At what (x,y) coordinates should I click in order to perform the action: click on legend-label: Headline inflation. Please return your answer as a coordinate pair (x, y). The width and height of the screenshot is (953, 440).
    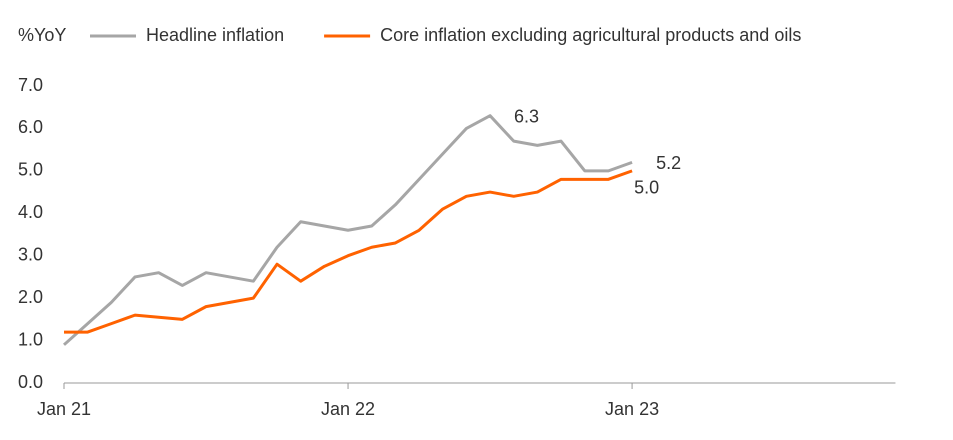
    Looking at the image, I should click on (215, 35).